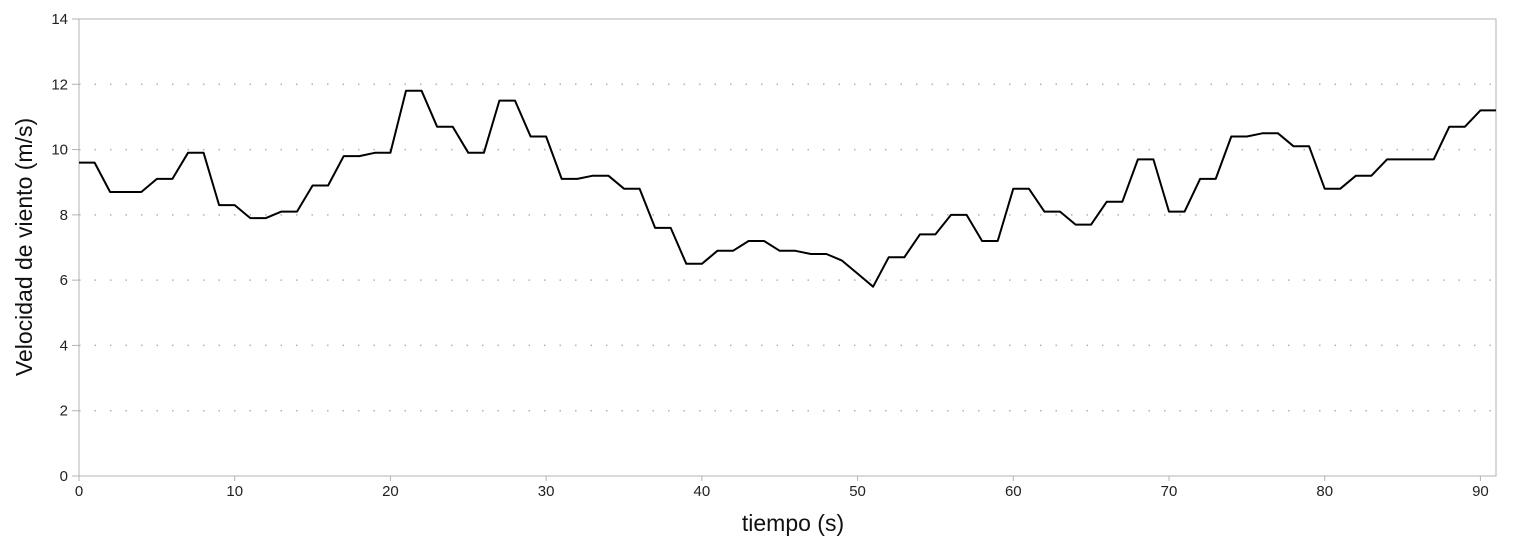 Image resolution: width=1516 pixels, height=548 pixels. Describe the element at coordinates (390, 491) in the screenshot. I see `x-tick-label: 20` at that location.